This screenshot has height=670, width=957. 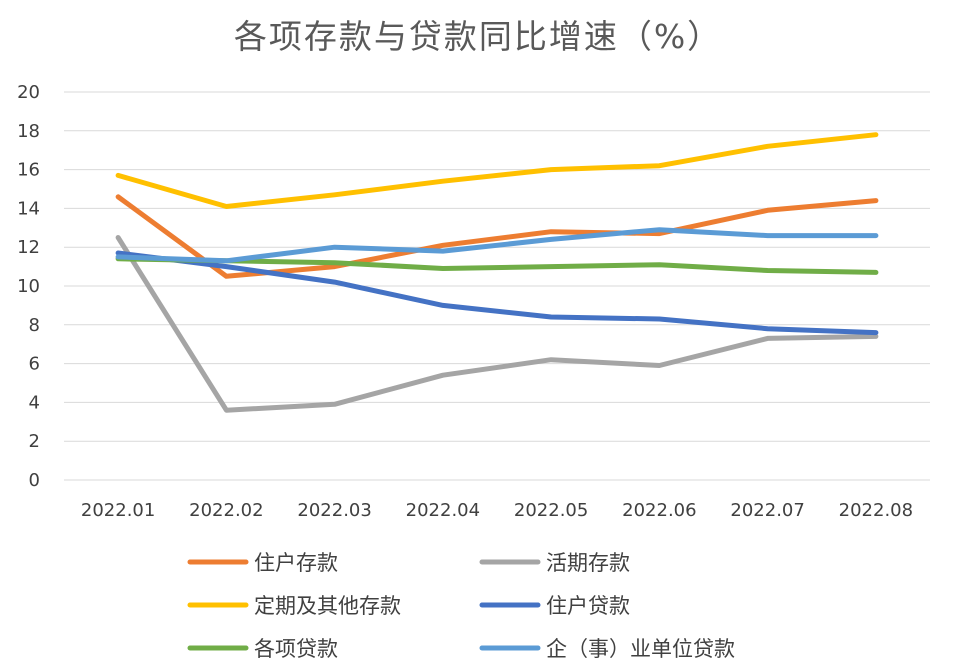 What do you see at coordinates (28, 247) in the screenshot?
I see `y-tick-label: 12` at bounding box center [28, 247].